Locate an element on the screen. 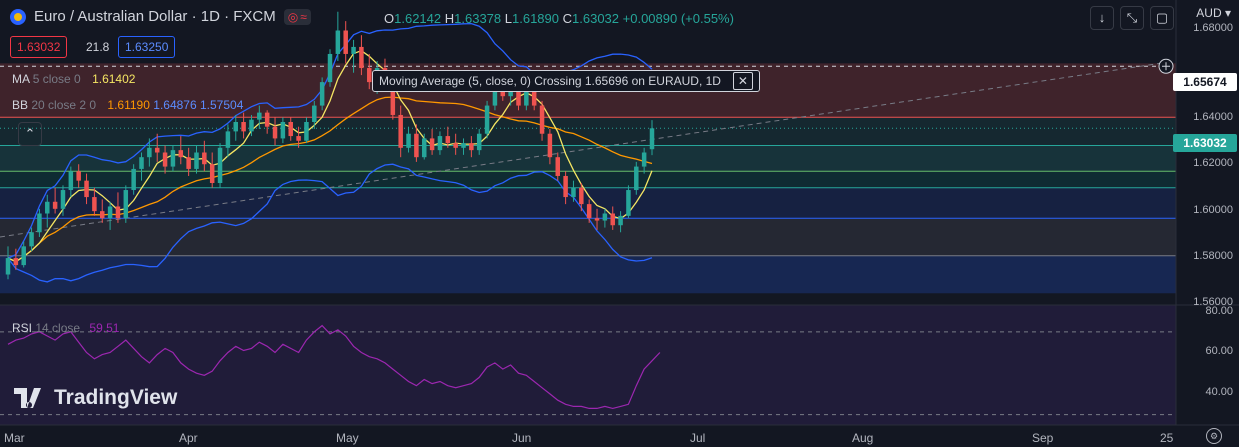 This screenshot has width=1239, height=447. screenshot-button: ▢ is located at coordinates (1162, 18).